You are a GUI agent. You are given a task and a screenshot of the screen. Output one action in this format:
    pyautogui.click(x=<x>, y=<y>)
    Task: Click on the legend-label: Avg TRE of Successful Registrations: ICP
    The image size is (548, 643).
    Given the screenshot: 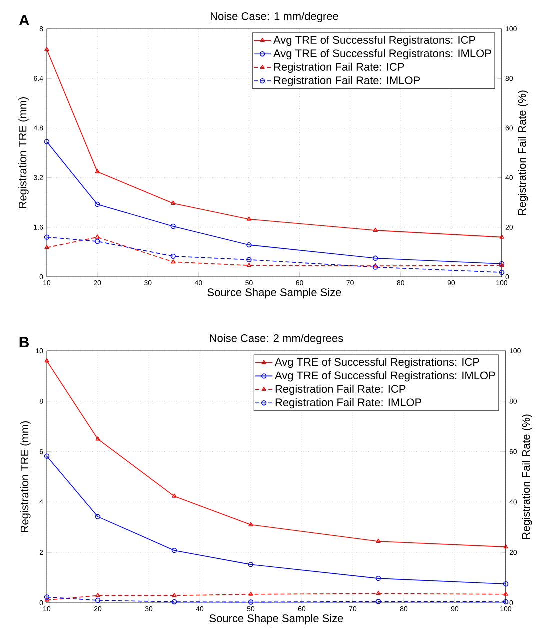 What is the action you would take?
    pyautogui.click(x=377, y=363)
    